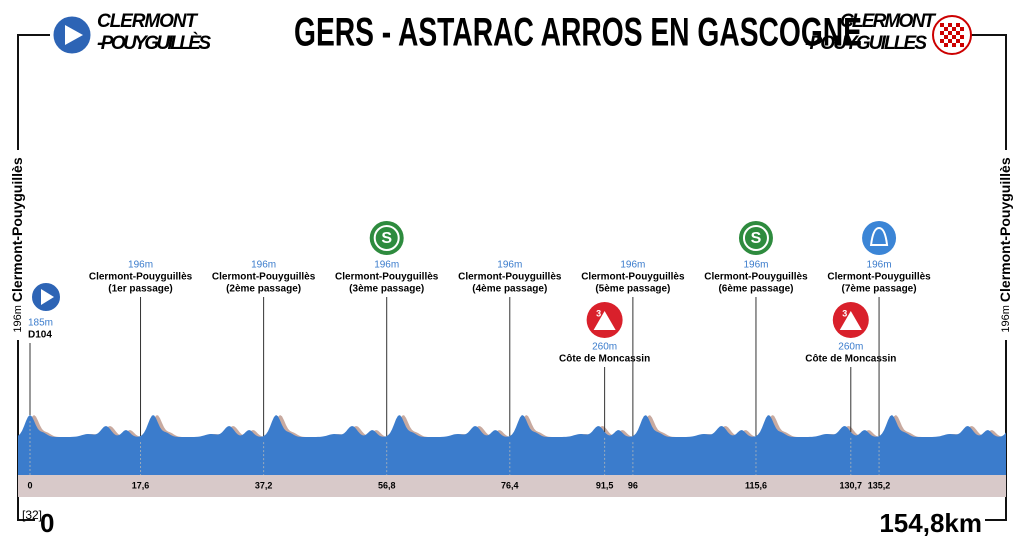  I want to click on finish-line1: CLERMONT, so click(888, 21).